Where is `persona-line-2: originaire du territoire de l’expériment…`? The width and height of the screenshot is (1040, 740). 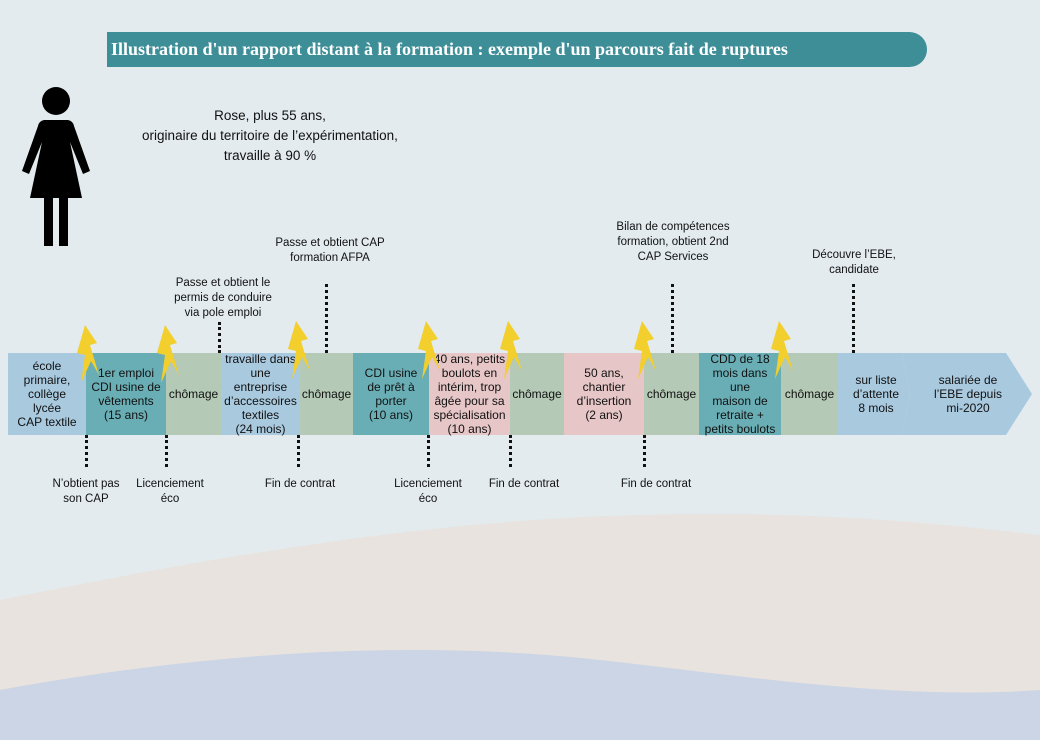
persona-line-2: originaire du territoire de l’expériment… is located at coordinates (270, 135).